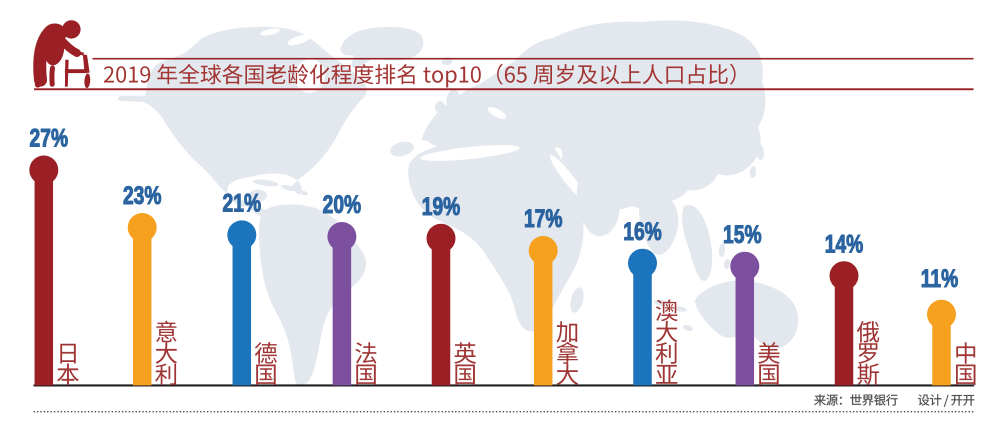 The width and height of the screenshot is (1000, 428). What do you see at coordinates (939, 279) in the screenshot?
I see `svg-text: 11%` at bounding box center [939, 279].